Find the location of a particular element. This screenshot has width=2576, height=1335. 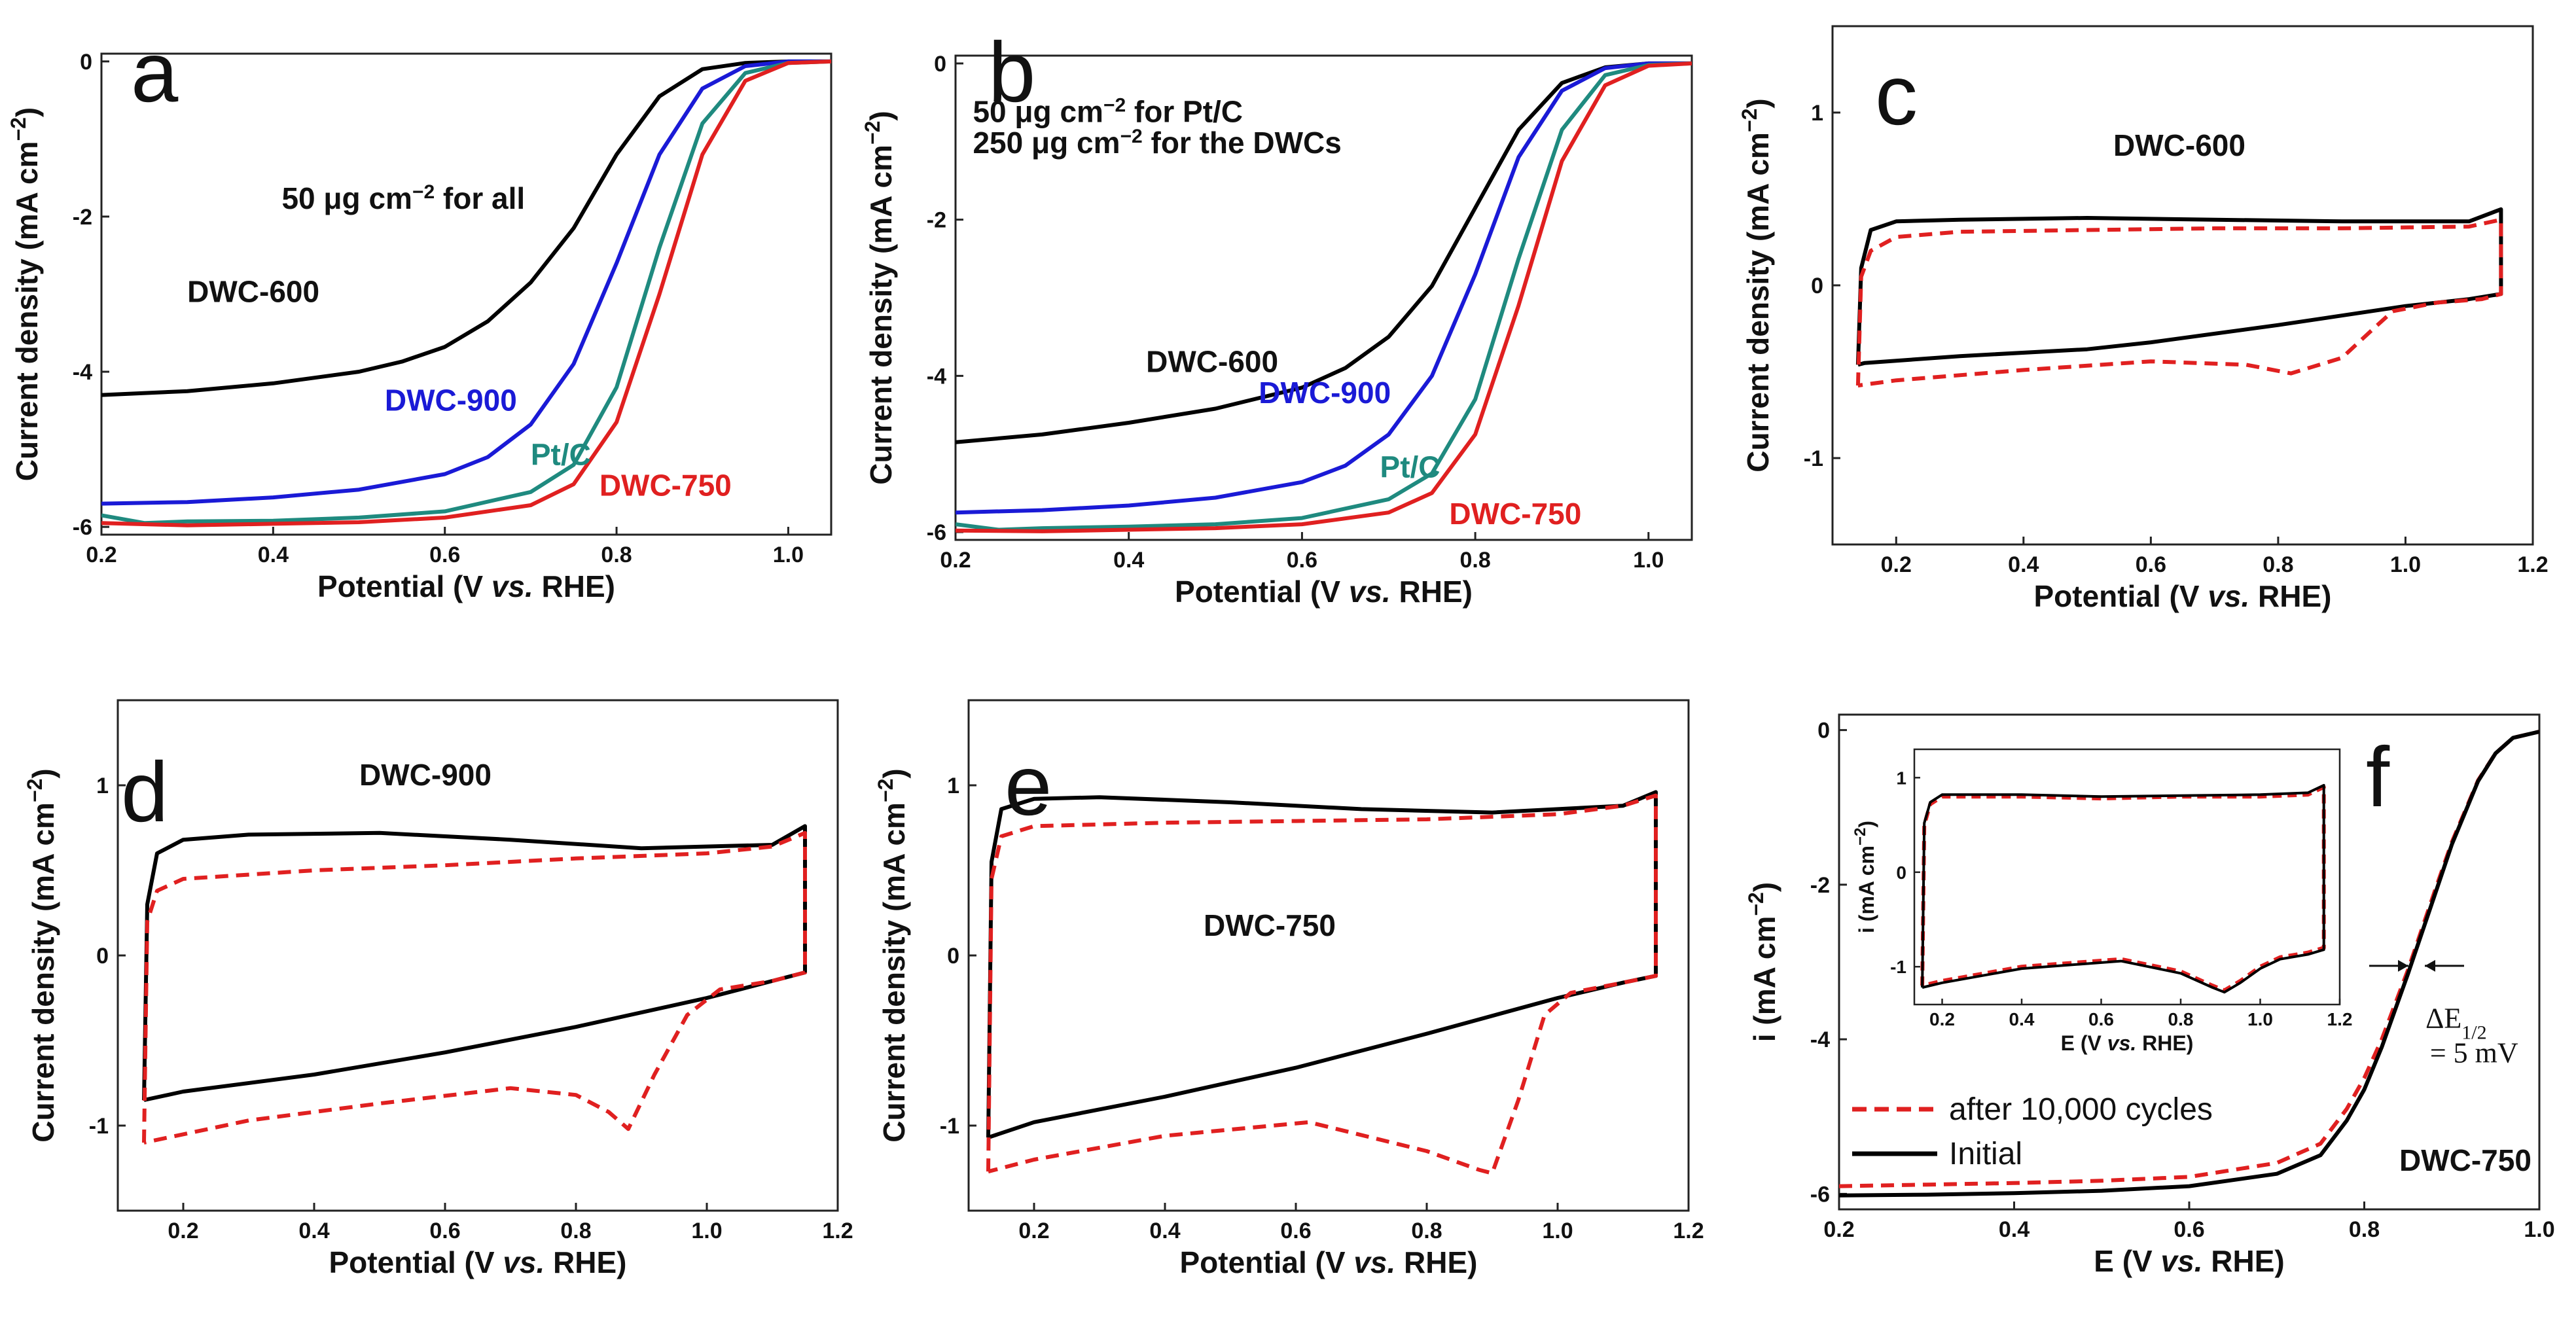

x-tick-label: 0.6 is located at coordinates (444, 1231).